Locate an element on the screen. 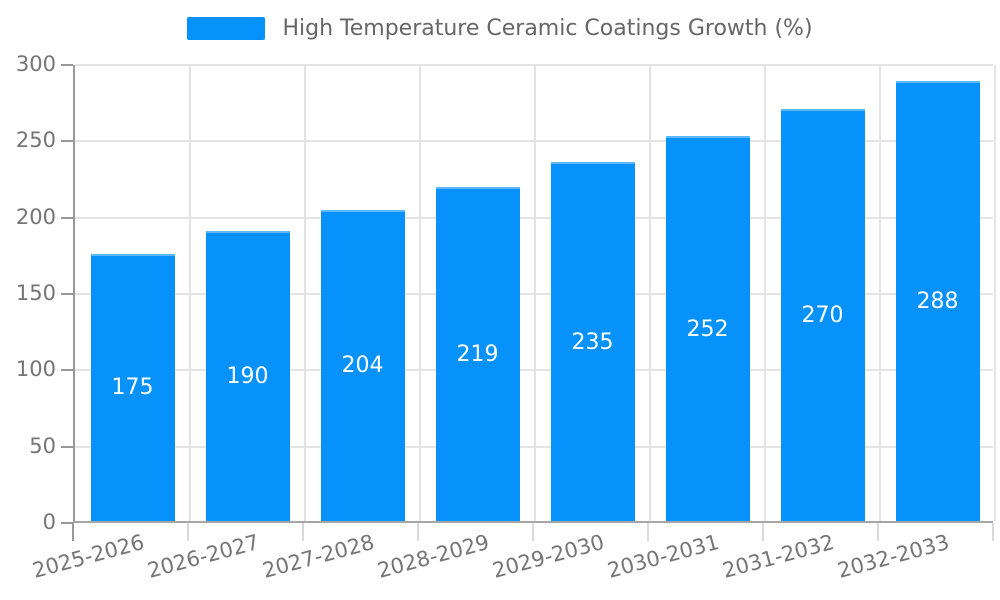 Image resolution: width=1000 pixels, height=600 pixels. y-axis-label: 150 is located at coordinates (35, 292).